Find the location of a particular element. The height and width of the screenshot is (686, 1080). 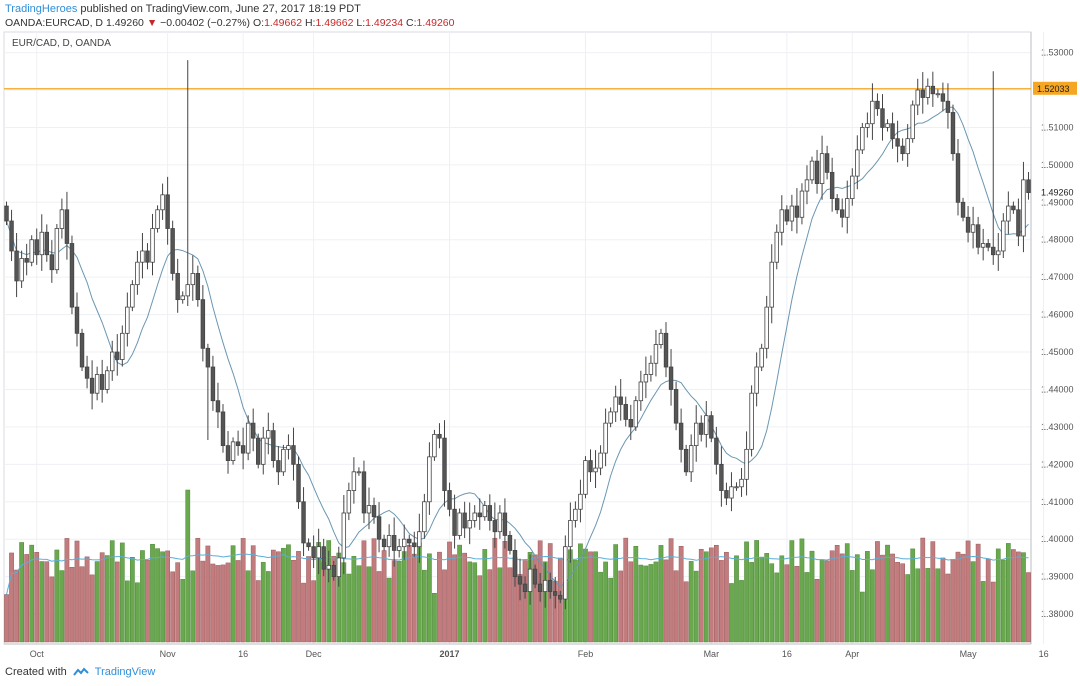

x-tick-label: Mar is located at coordinates (712, 654).